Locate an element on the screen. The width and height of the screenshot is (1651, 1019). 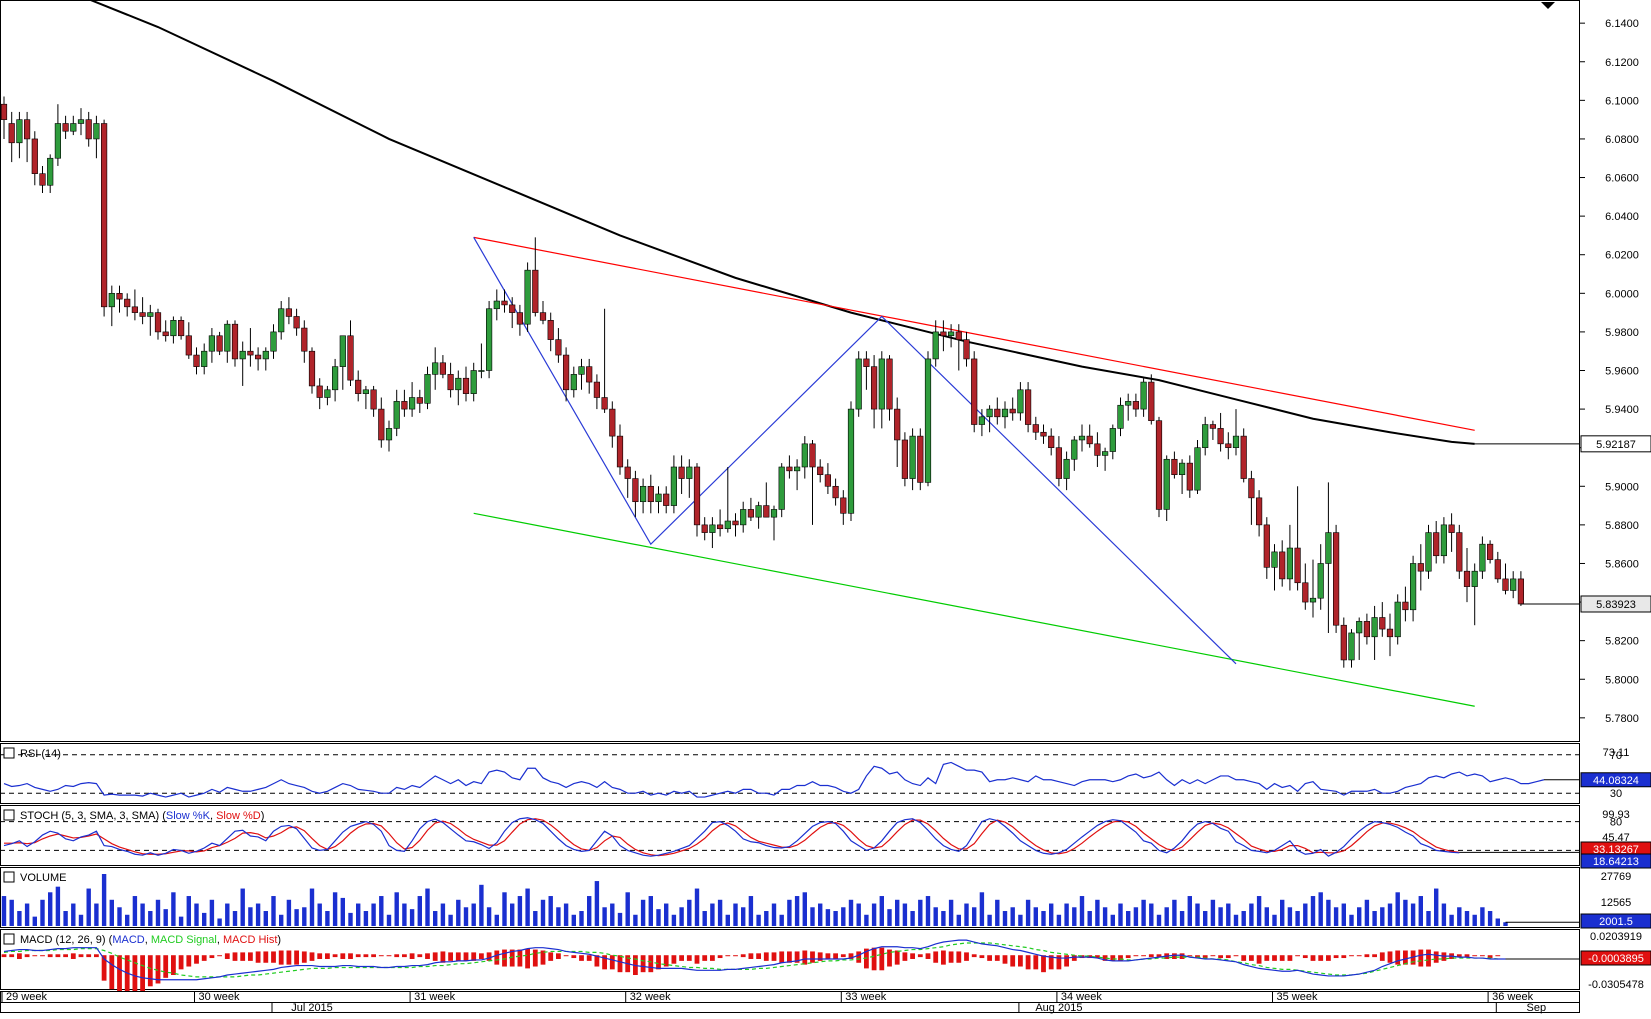
stoch-mid-label: 45.47 is located at coordinates (1616, 838).